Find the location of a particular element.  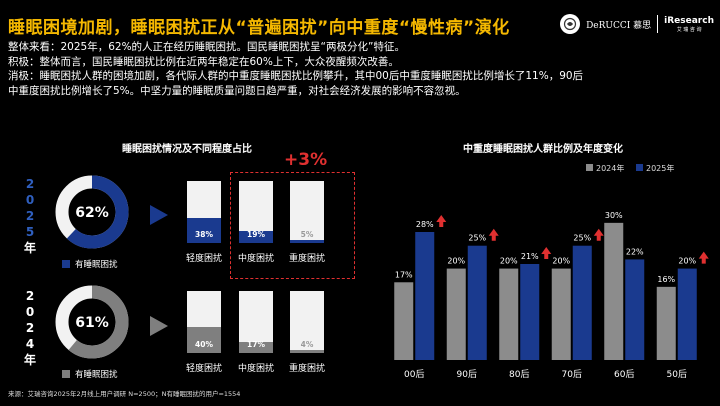

derucci-emblem-icon is located at coordinates (570, 24).